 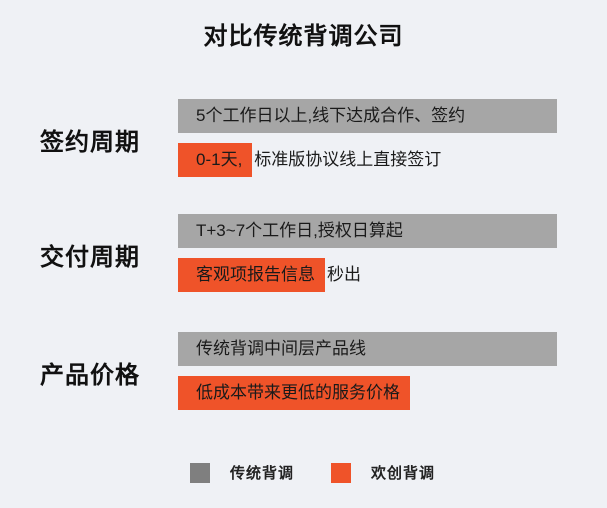 I want to click on huanchuang-rest-text: 秒出, so click(x=344, y=274).